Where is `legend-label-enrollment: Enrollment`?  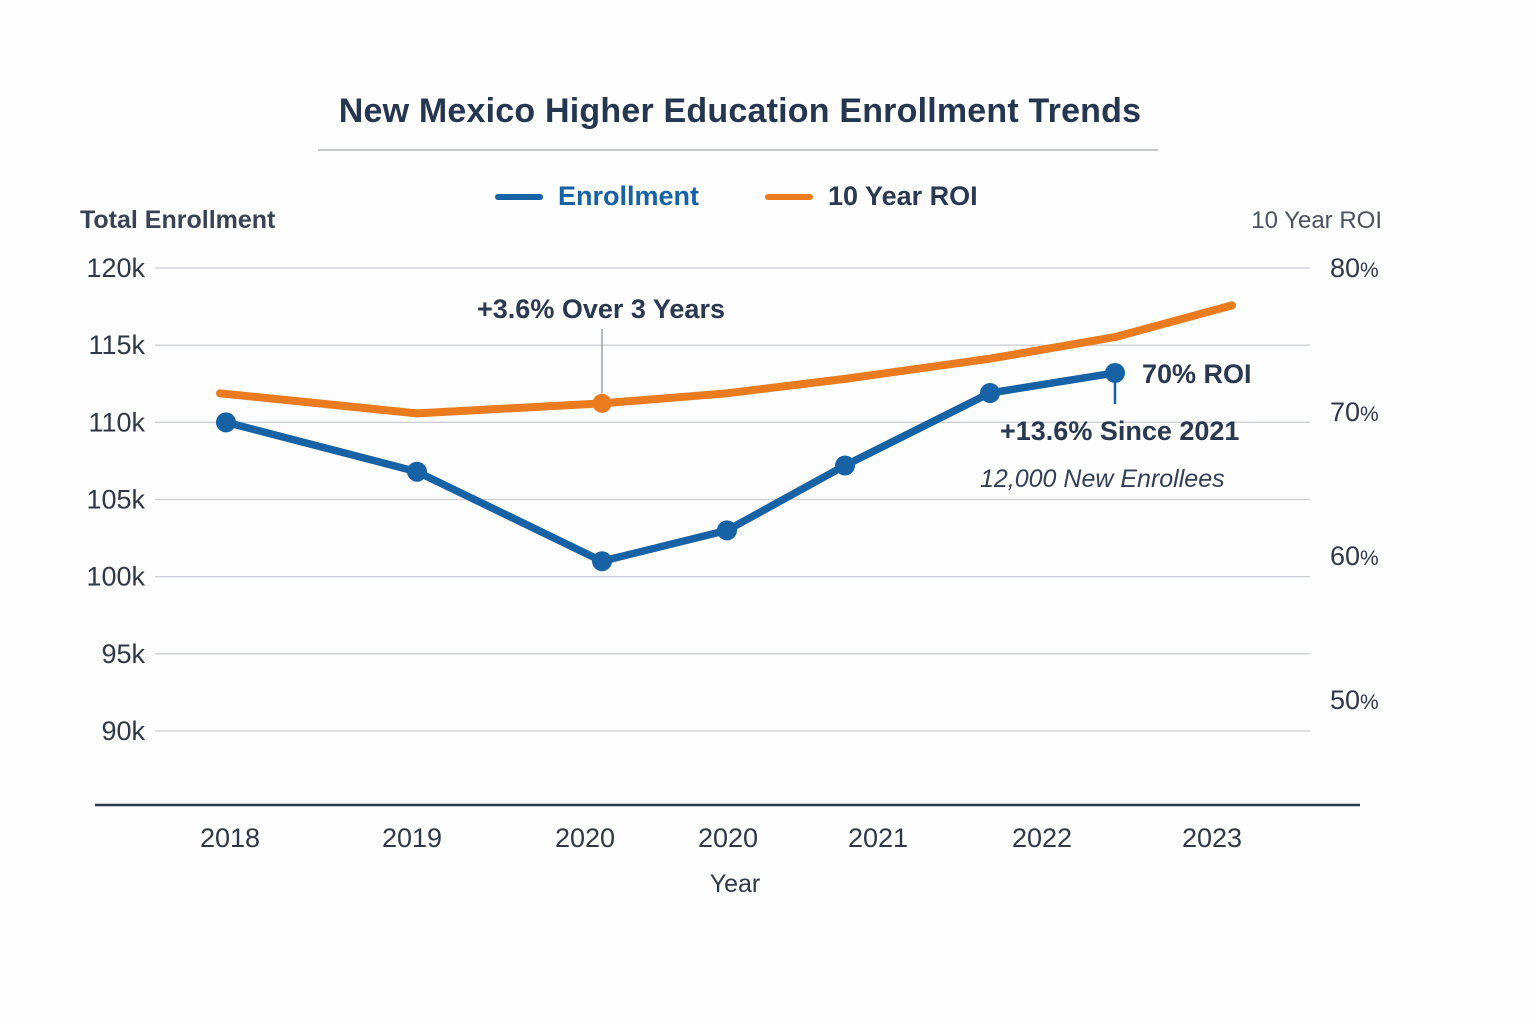 legend-label-enrollment: Enrollment is located at coordinates (629, 196).